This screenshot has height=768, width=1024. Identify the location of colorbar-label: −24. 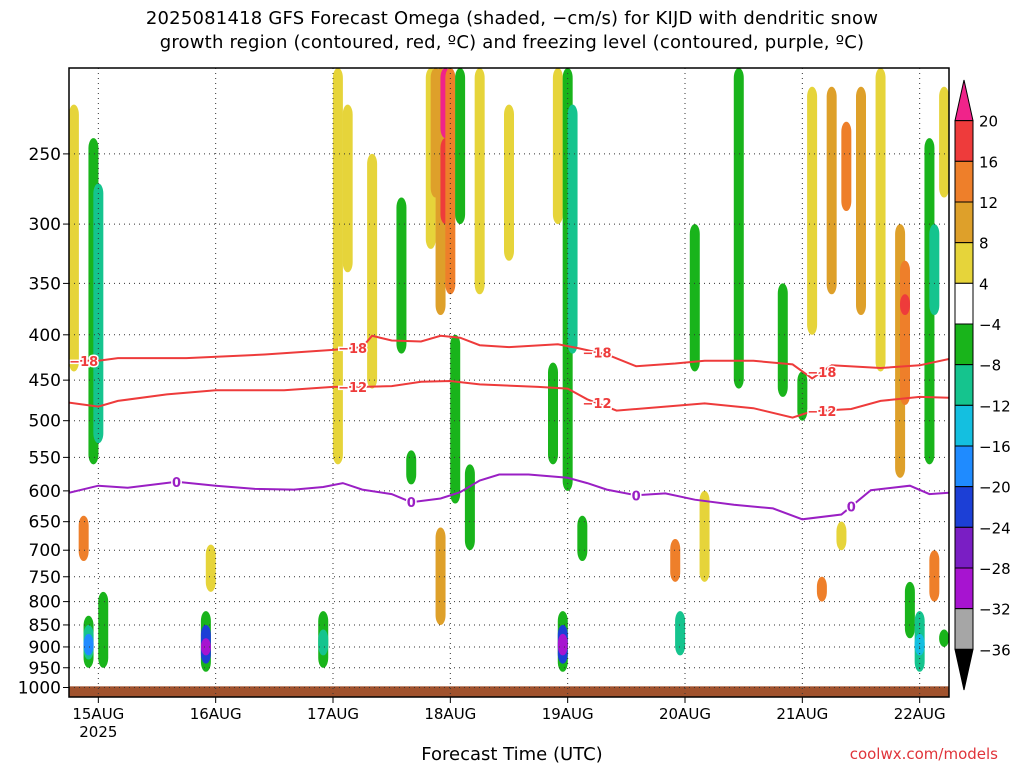
(995, 528).